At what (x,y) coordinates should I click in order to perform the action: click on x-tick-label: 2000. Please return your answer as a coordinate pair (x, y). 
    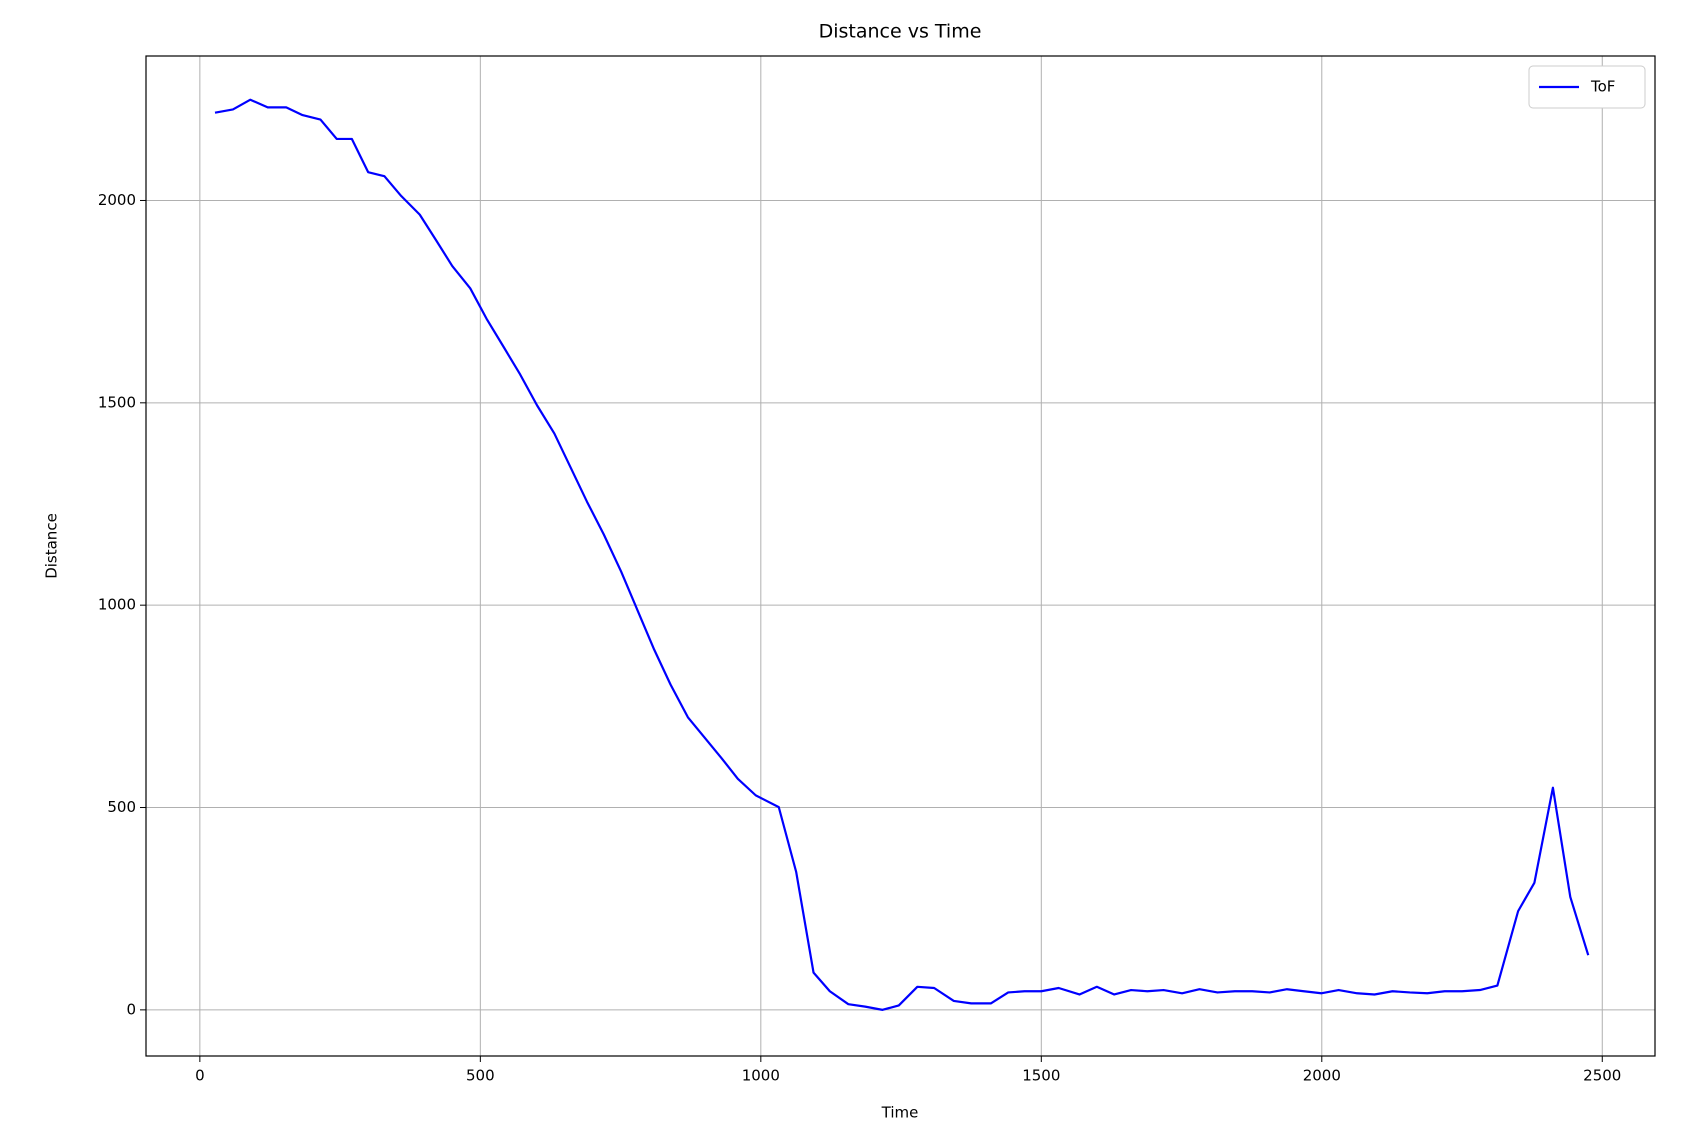
    Looking at the image, I should click on (1322, 1076).